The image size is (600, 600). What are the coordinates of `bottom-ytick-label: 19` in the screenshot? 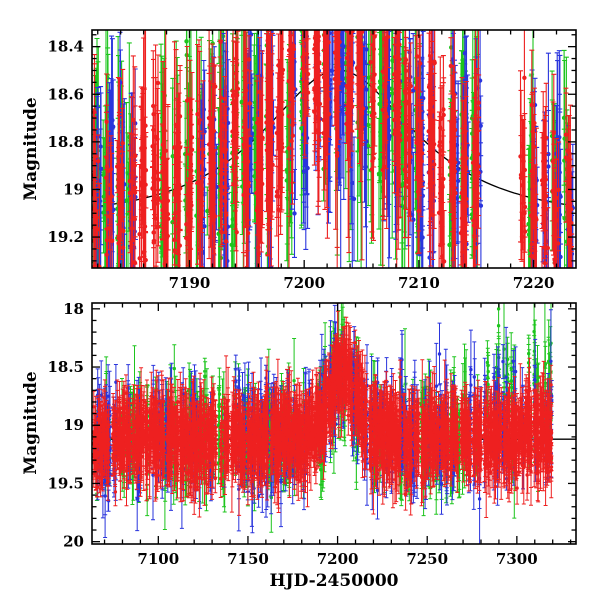 It's located at (73, 425).